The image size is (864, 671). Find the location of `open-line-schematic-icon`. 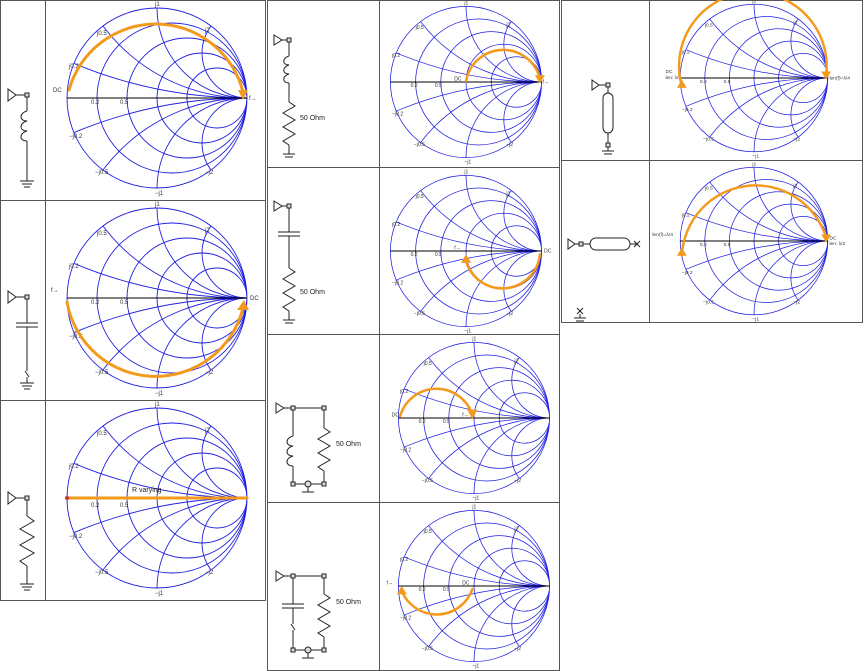

open-line-schematic-icon is located at coordinates (604, 279).